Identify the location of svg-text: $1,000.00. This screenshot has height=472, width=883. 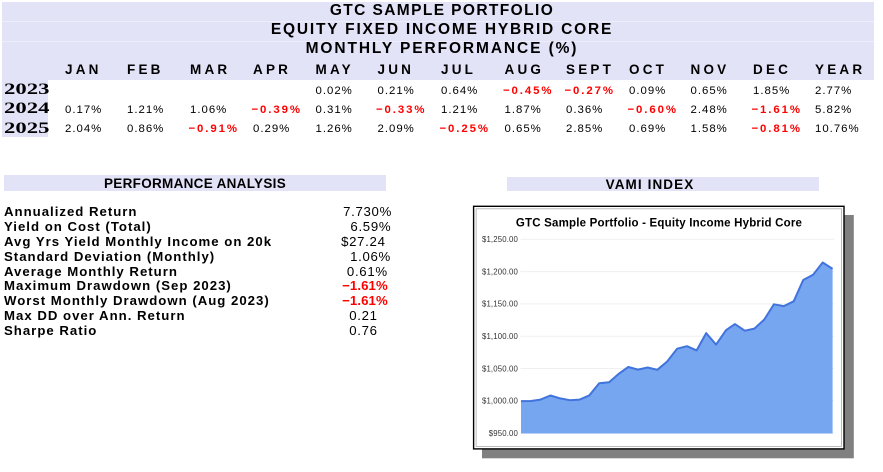
(500, 401).